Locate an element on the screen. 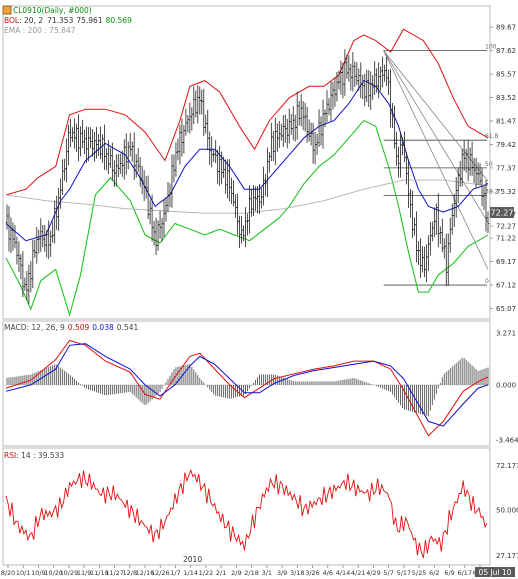 This screenshot has height=579, width=518. rsi-tick-label: 72.177 is located at coordinates (507, 466).